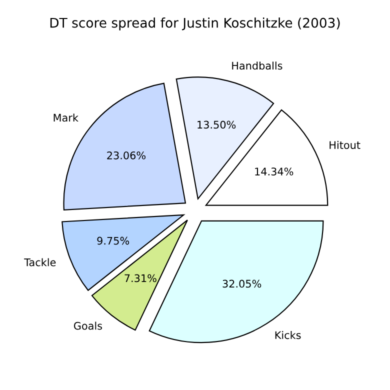  Describe the element at coordinates (288, 335) in the screenshot. I see `slice-label: Kicks` at that location.